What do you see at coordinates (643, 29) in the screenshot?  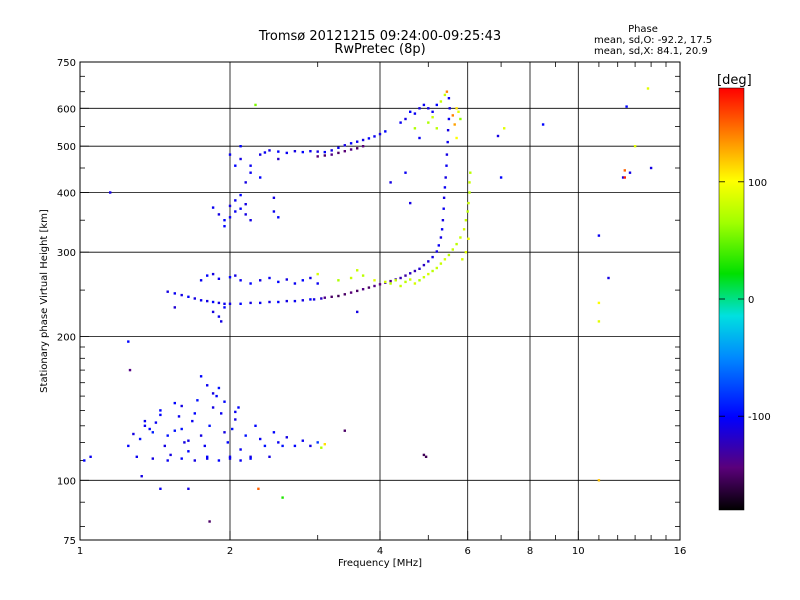 I see `phase-heading: Phase` at bounding box center [643, 29].